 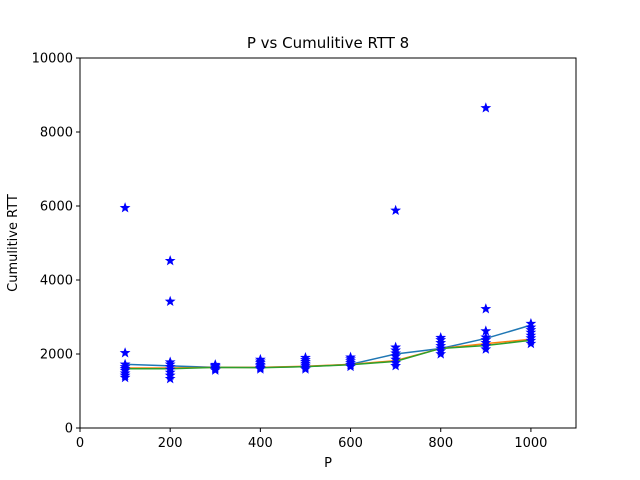 I want to click on x-tick-label: 1000, so click(x=530, y=443).